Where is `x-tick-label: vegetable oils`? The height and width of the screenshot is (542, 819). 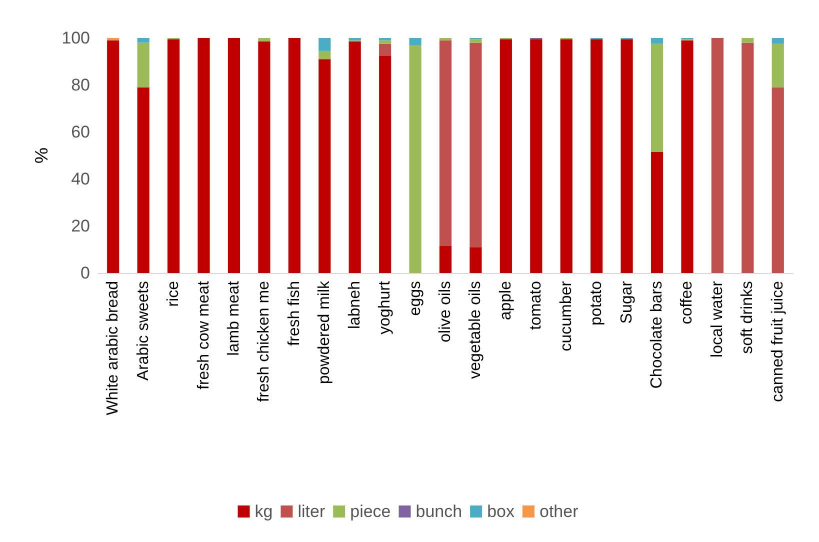 x-tick-label: vegetable oils is located at coordinates (475, 330).